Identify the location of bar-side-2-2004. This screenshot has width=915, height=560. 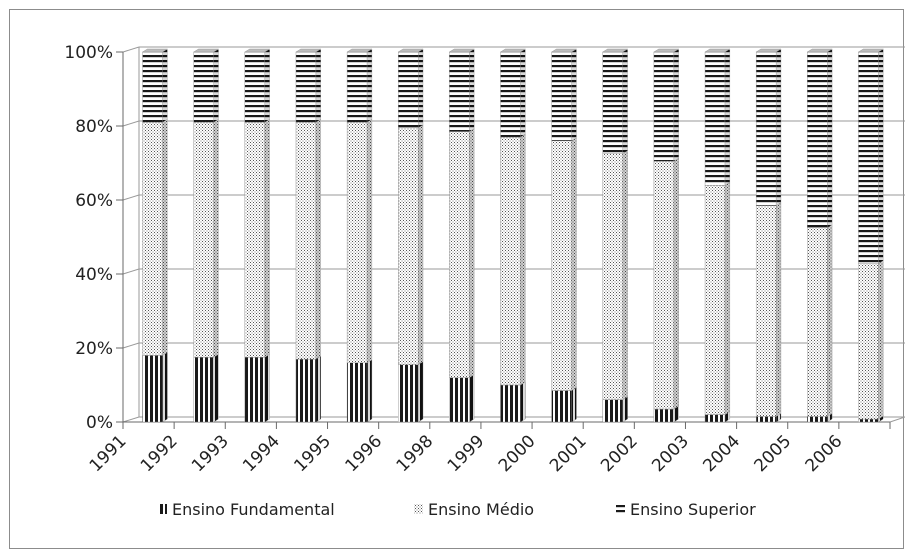
(779, 309).